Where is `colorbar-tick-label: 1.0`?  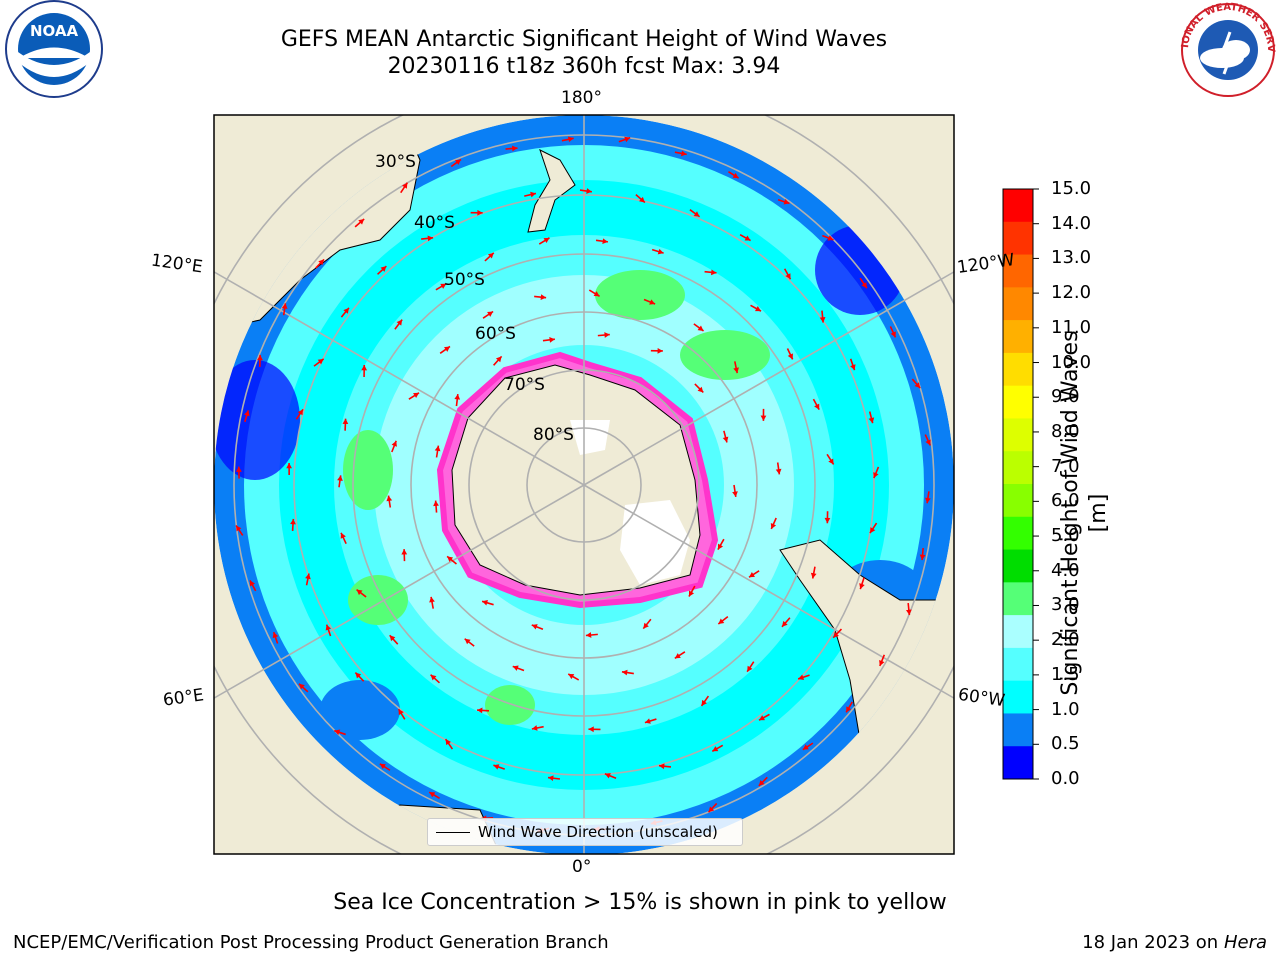
colorbar-tick-label: 1.0 is located at coordinates (1065, 709).